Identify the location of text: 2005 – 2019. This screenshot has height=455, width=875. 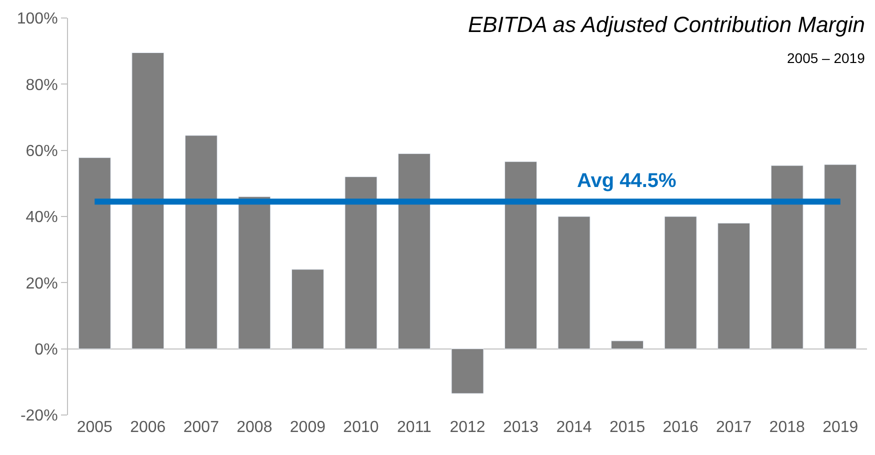
(826, 58).